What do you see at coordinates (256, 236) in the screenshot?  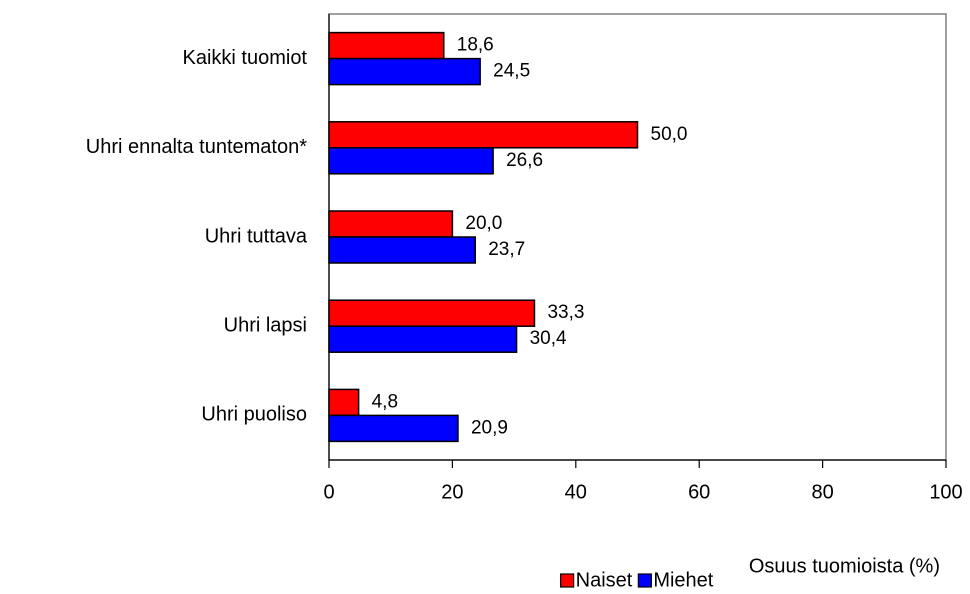 I see `y-tick-label: Uhri tuttava` at bounding box center [256, 236].